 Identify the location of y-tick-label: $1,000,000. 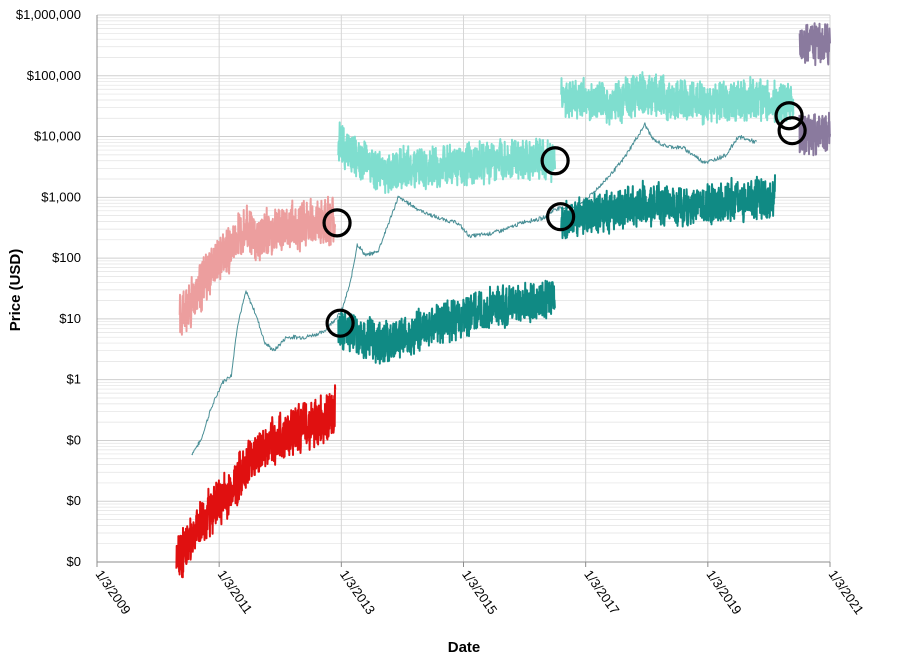
(48, 14).